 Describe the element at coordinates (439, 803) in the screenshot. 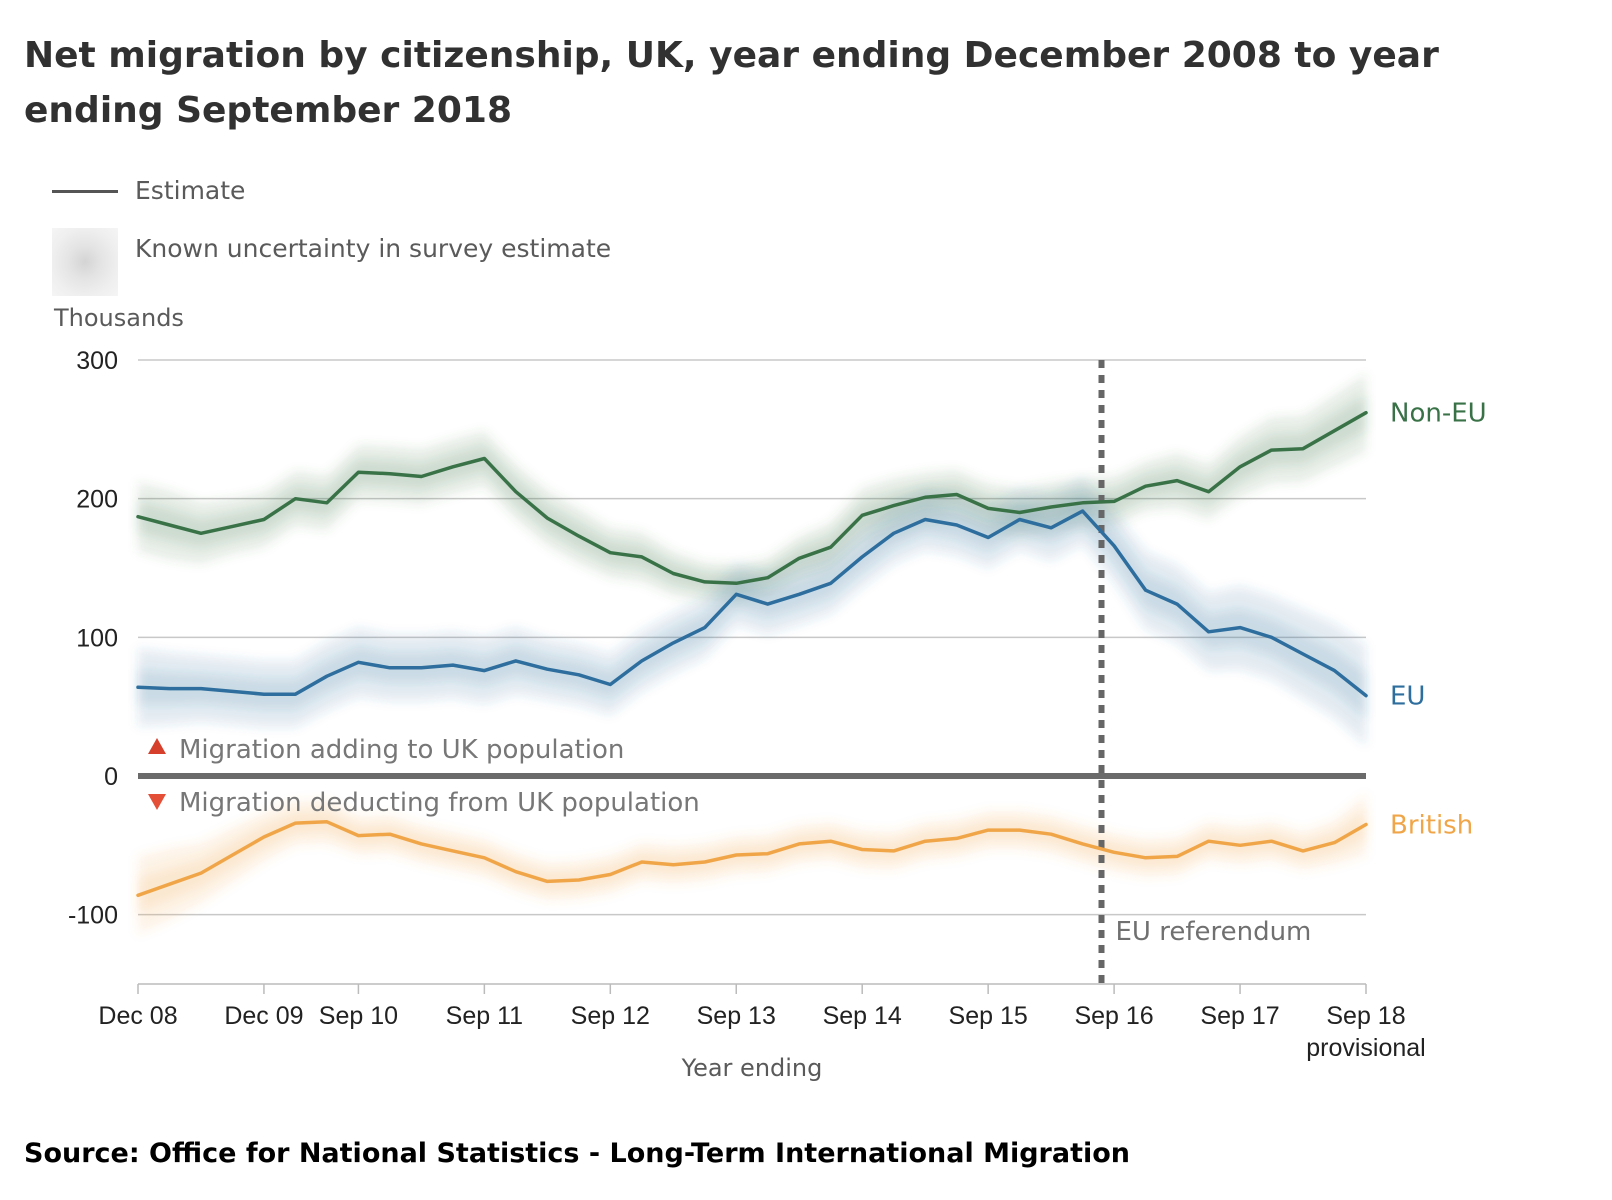

I see `deducting-annotation: Migration deducting from UK population` at that location.